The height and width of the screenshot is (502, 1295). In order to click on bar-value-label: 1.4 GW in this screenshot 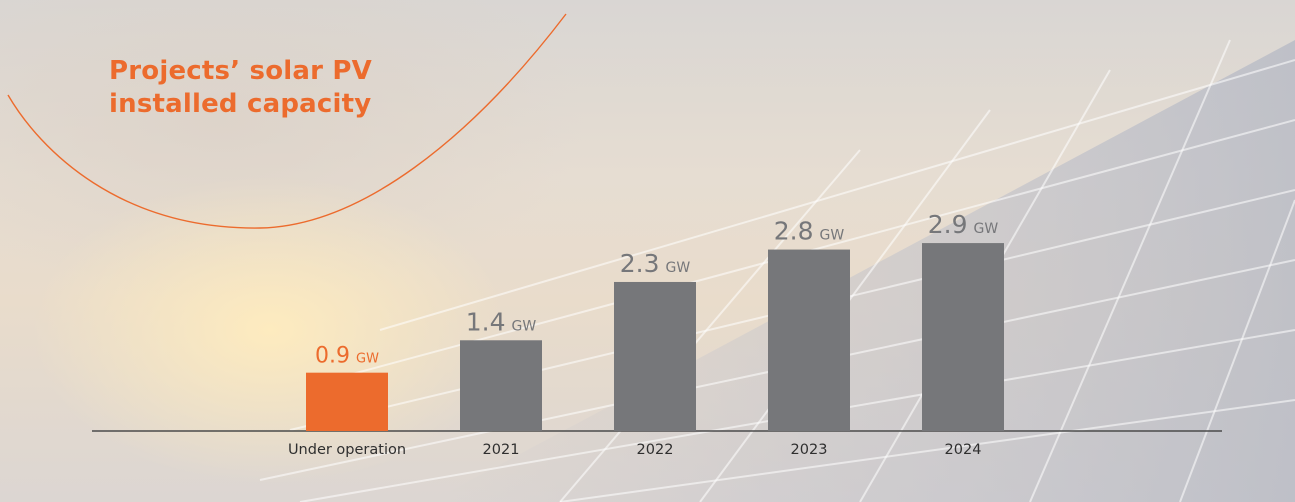, I will do `click(501, 321)`.